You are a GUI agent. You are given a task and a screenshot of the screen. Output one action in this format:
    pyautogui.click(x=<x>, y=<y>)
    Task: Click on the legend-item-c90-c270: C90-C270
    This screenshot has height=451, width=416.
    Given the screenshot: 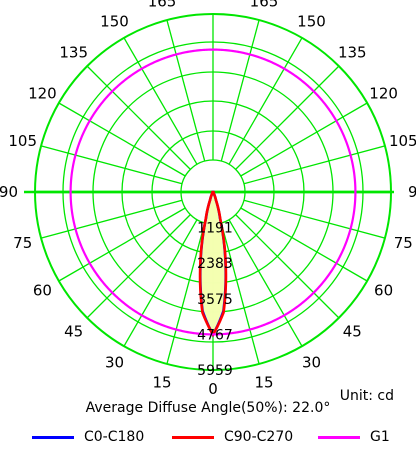 What is the action you would take?
    pyautogui.click(x=232, y=437)
    